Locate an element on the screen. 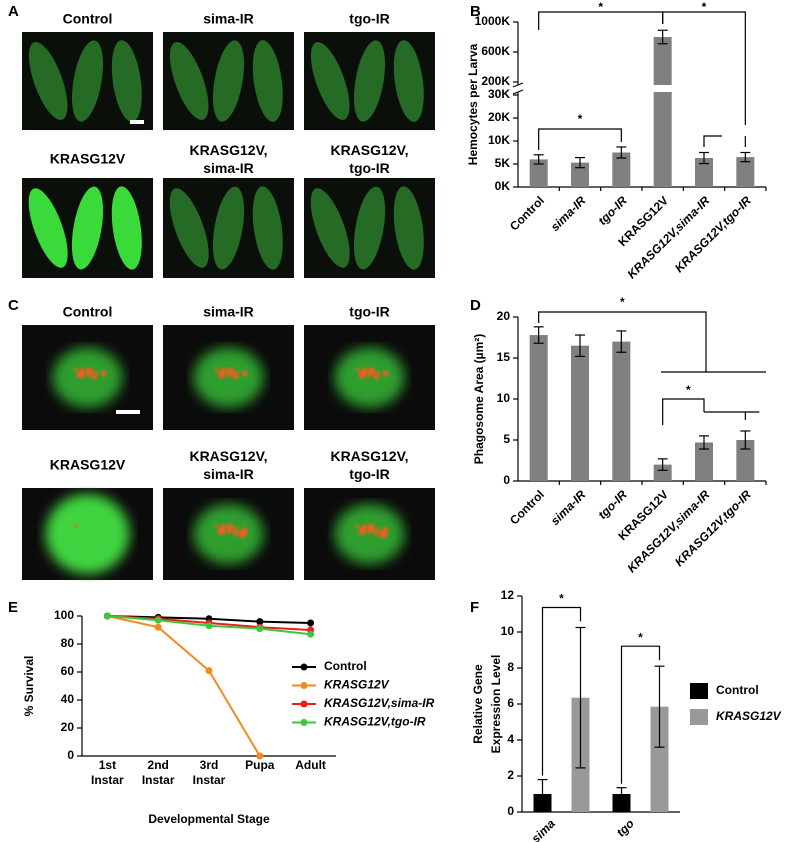 This screenshot has height=842, width=786. cell is located at coordinates (87, 534).